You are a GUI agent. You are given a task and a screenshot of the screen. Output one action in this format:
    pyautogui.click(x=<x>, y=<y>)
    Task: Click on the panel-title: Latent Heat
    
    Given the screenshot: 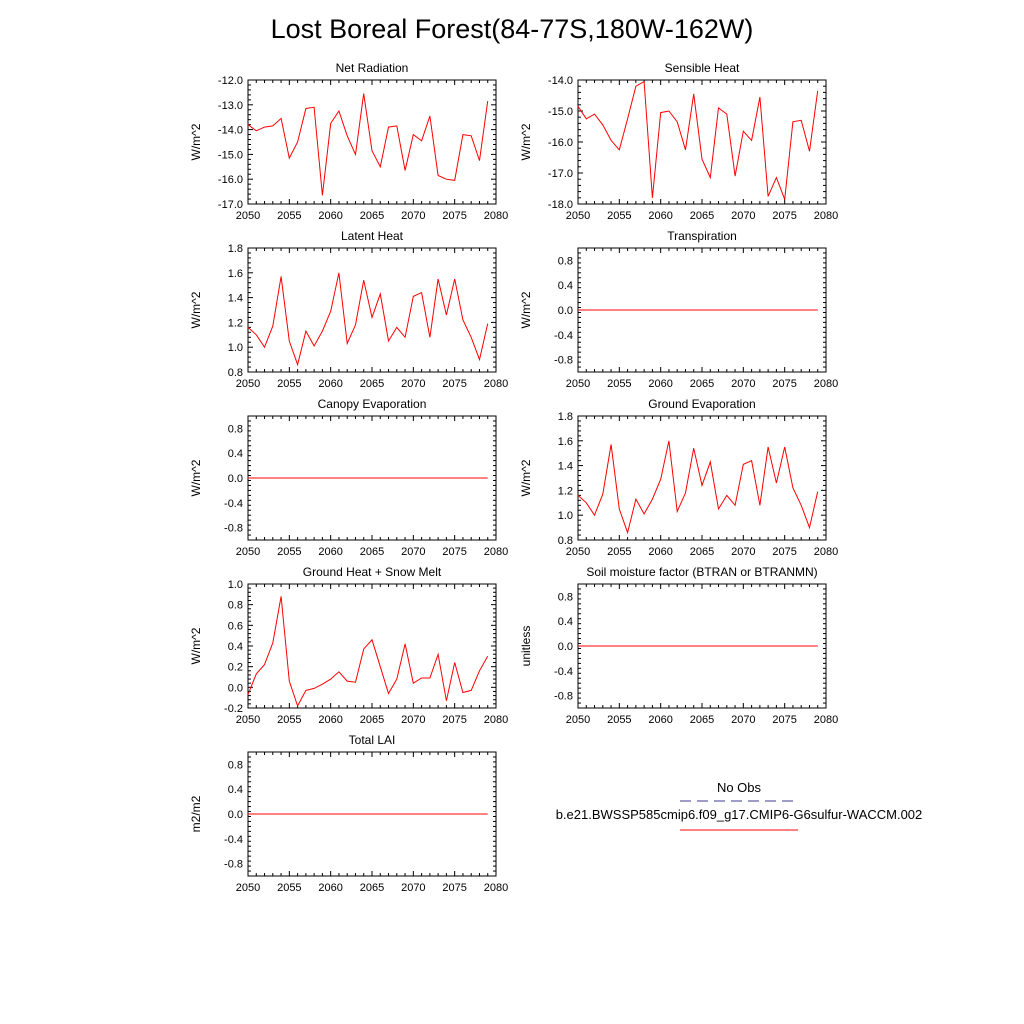 What is the action you would take?
    pyautogui.click(x=372, y=236)
    